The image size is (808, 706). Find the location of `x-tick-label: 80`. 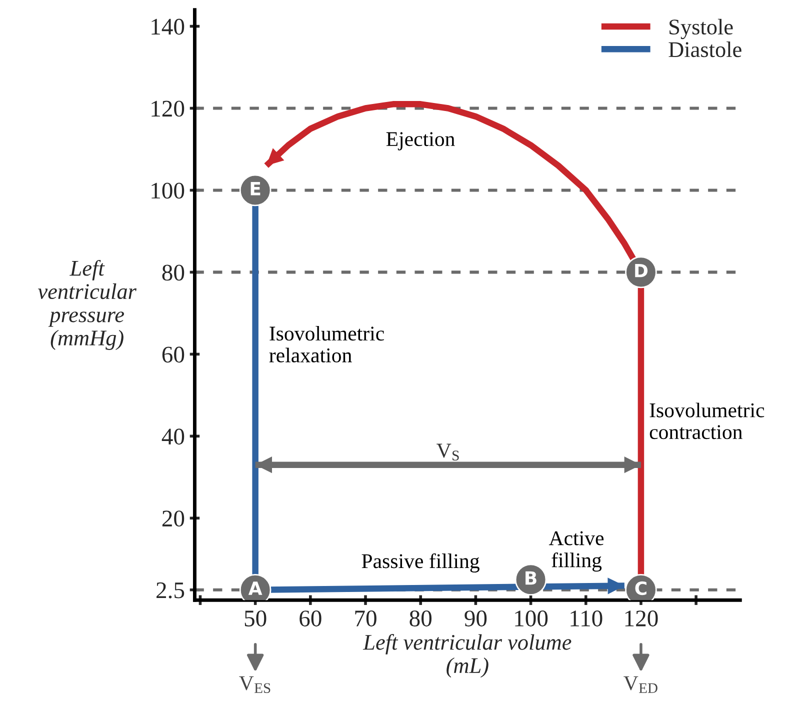

x-tick-label: 80 is located at coordinates (421, 618).